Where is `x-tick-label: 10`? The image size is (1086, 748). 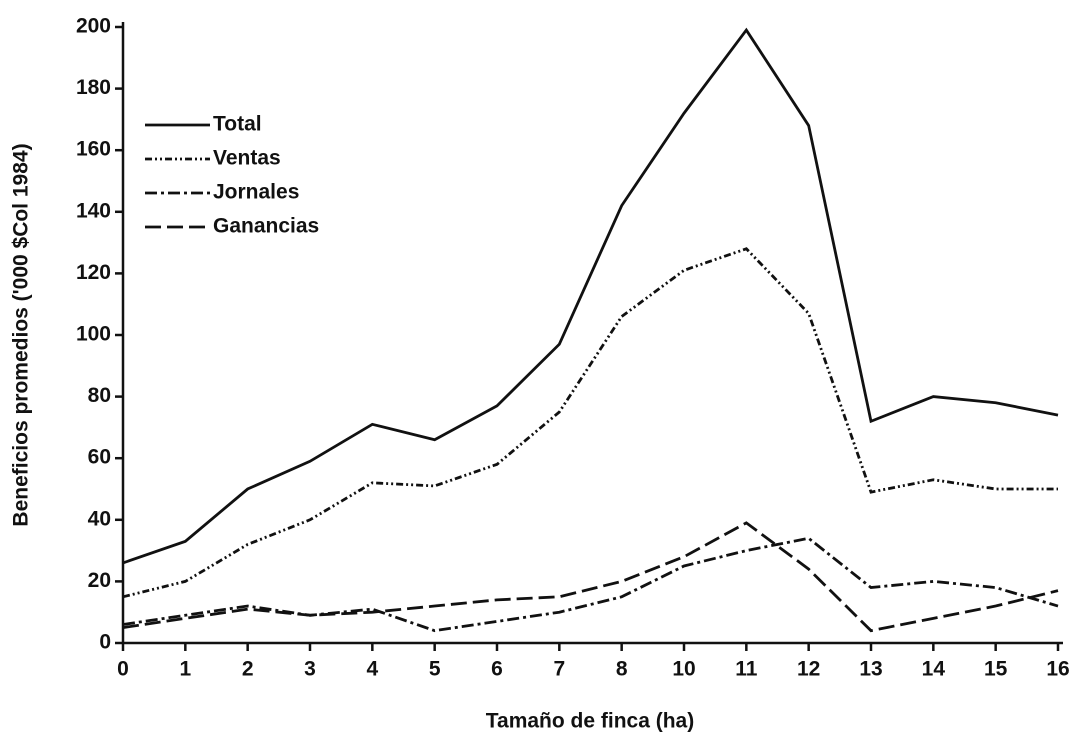 x-tick-label: 10 is located at coordinates (683, 669).